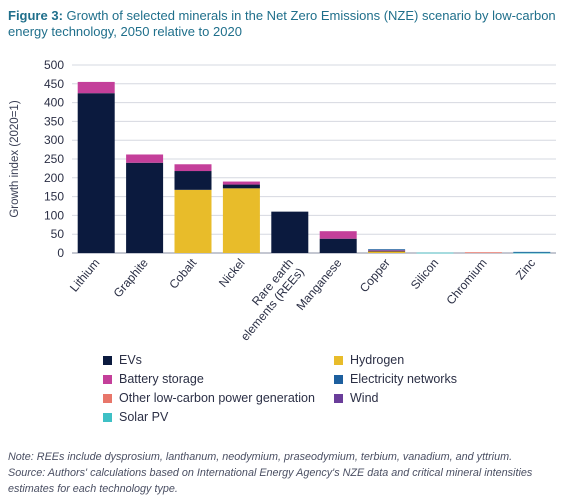 This screenshot has height=503, width=576. I want to click on legend-label: Electricity networks, so click(403, 379).